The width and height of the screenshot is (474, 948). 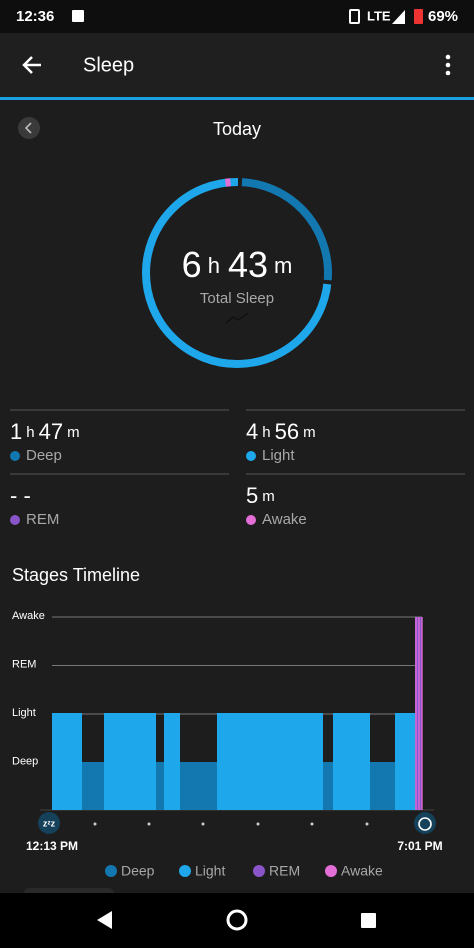 What do you see at coordinates (284, 871) in the screenshot?
I see `legend-label: REM` at bounding box center [284, 871].